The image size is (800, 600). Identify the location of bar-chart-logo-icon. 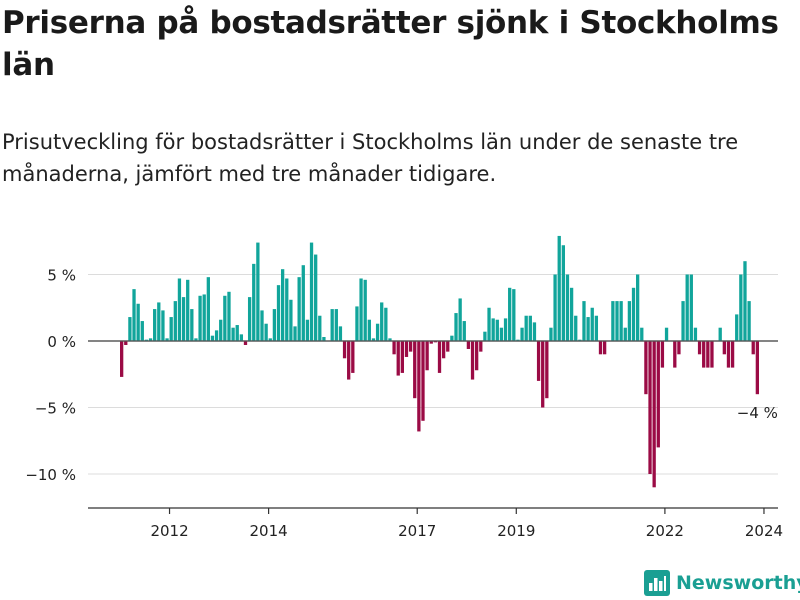
(657, 583).